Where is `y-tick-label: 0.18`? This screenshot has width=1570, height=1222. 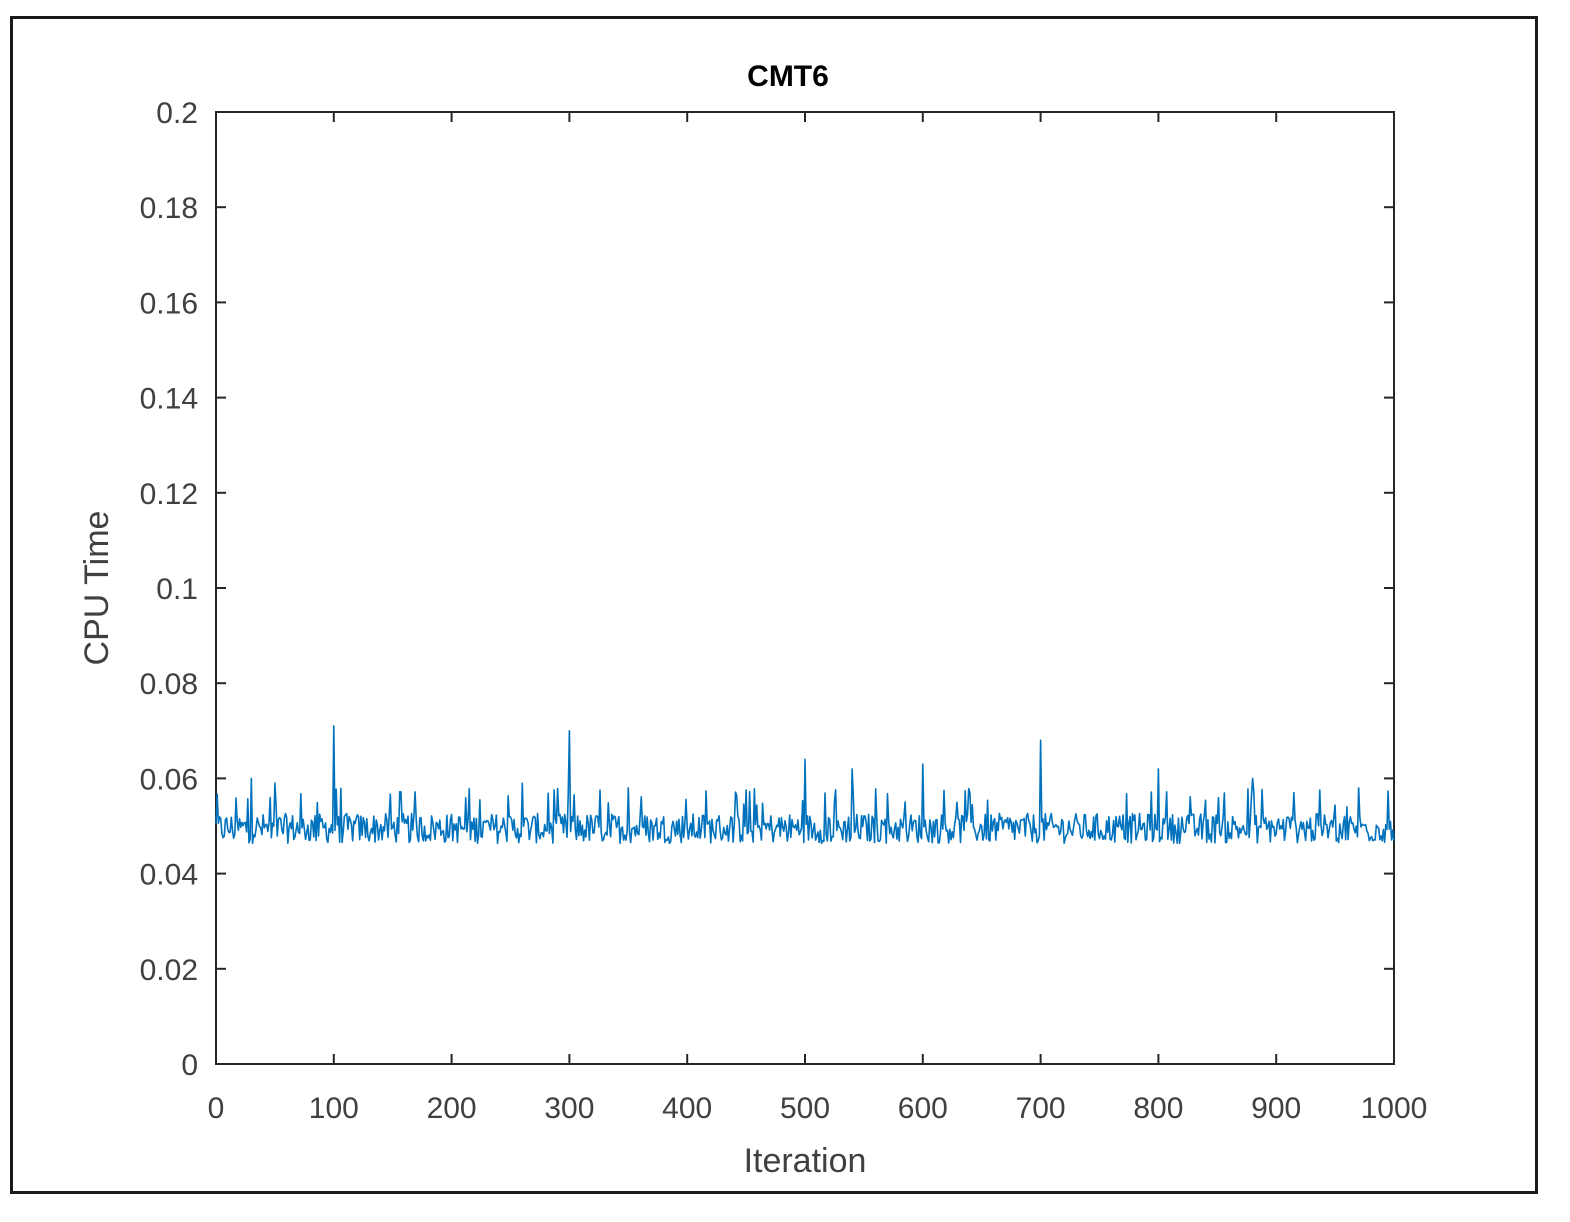 y-tick-label: 0.18 is located at coordinates (169, 208).